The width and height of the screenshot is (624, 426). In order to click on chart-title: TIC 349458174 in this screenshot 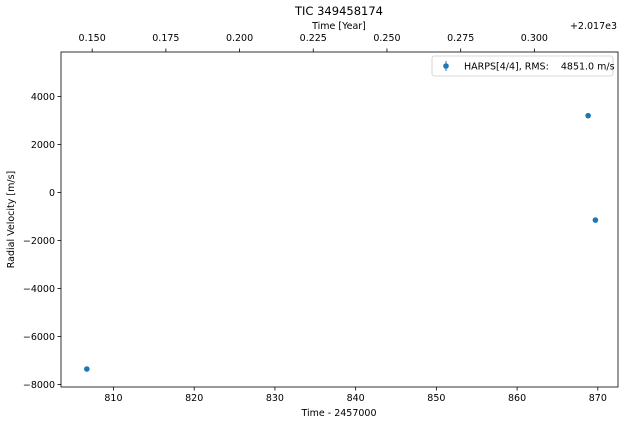, I will do `click(338, 11)`.